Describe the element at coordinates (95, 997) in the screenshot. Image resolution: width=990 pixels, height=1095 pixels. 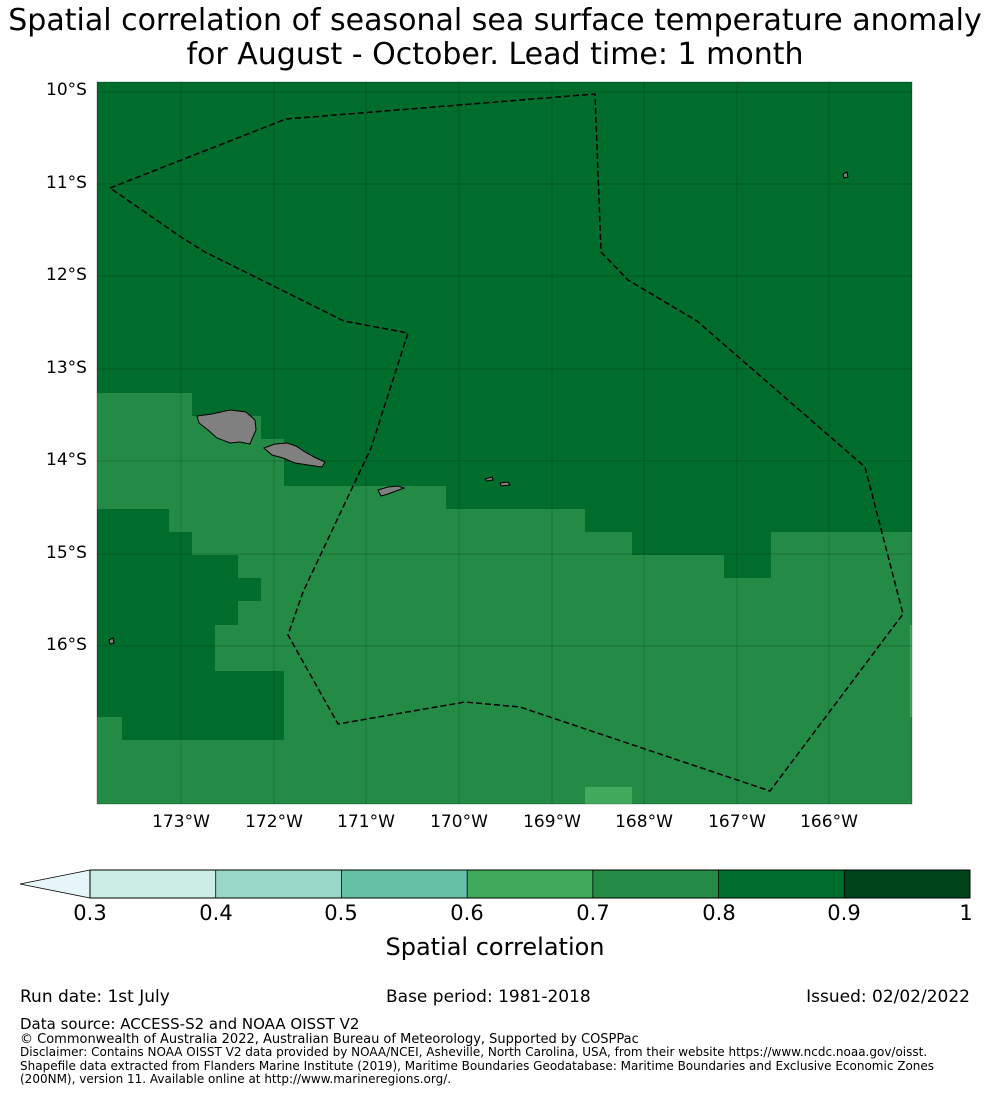
I see `run-date: Run date: 1st July` at that location.